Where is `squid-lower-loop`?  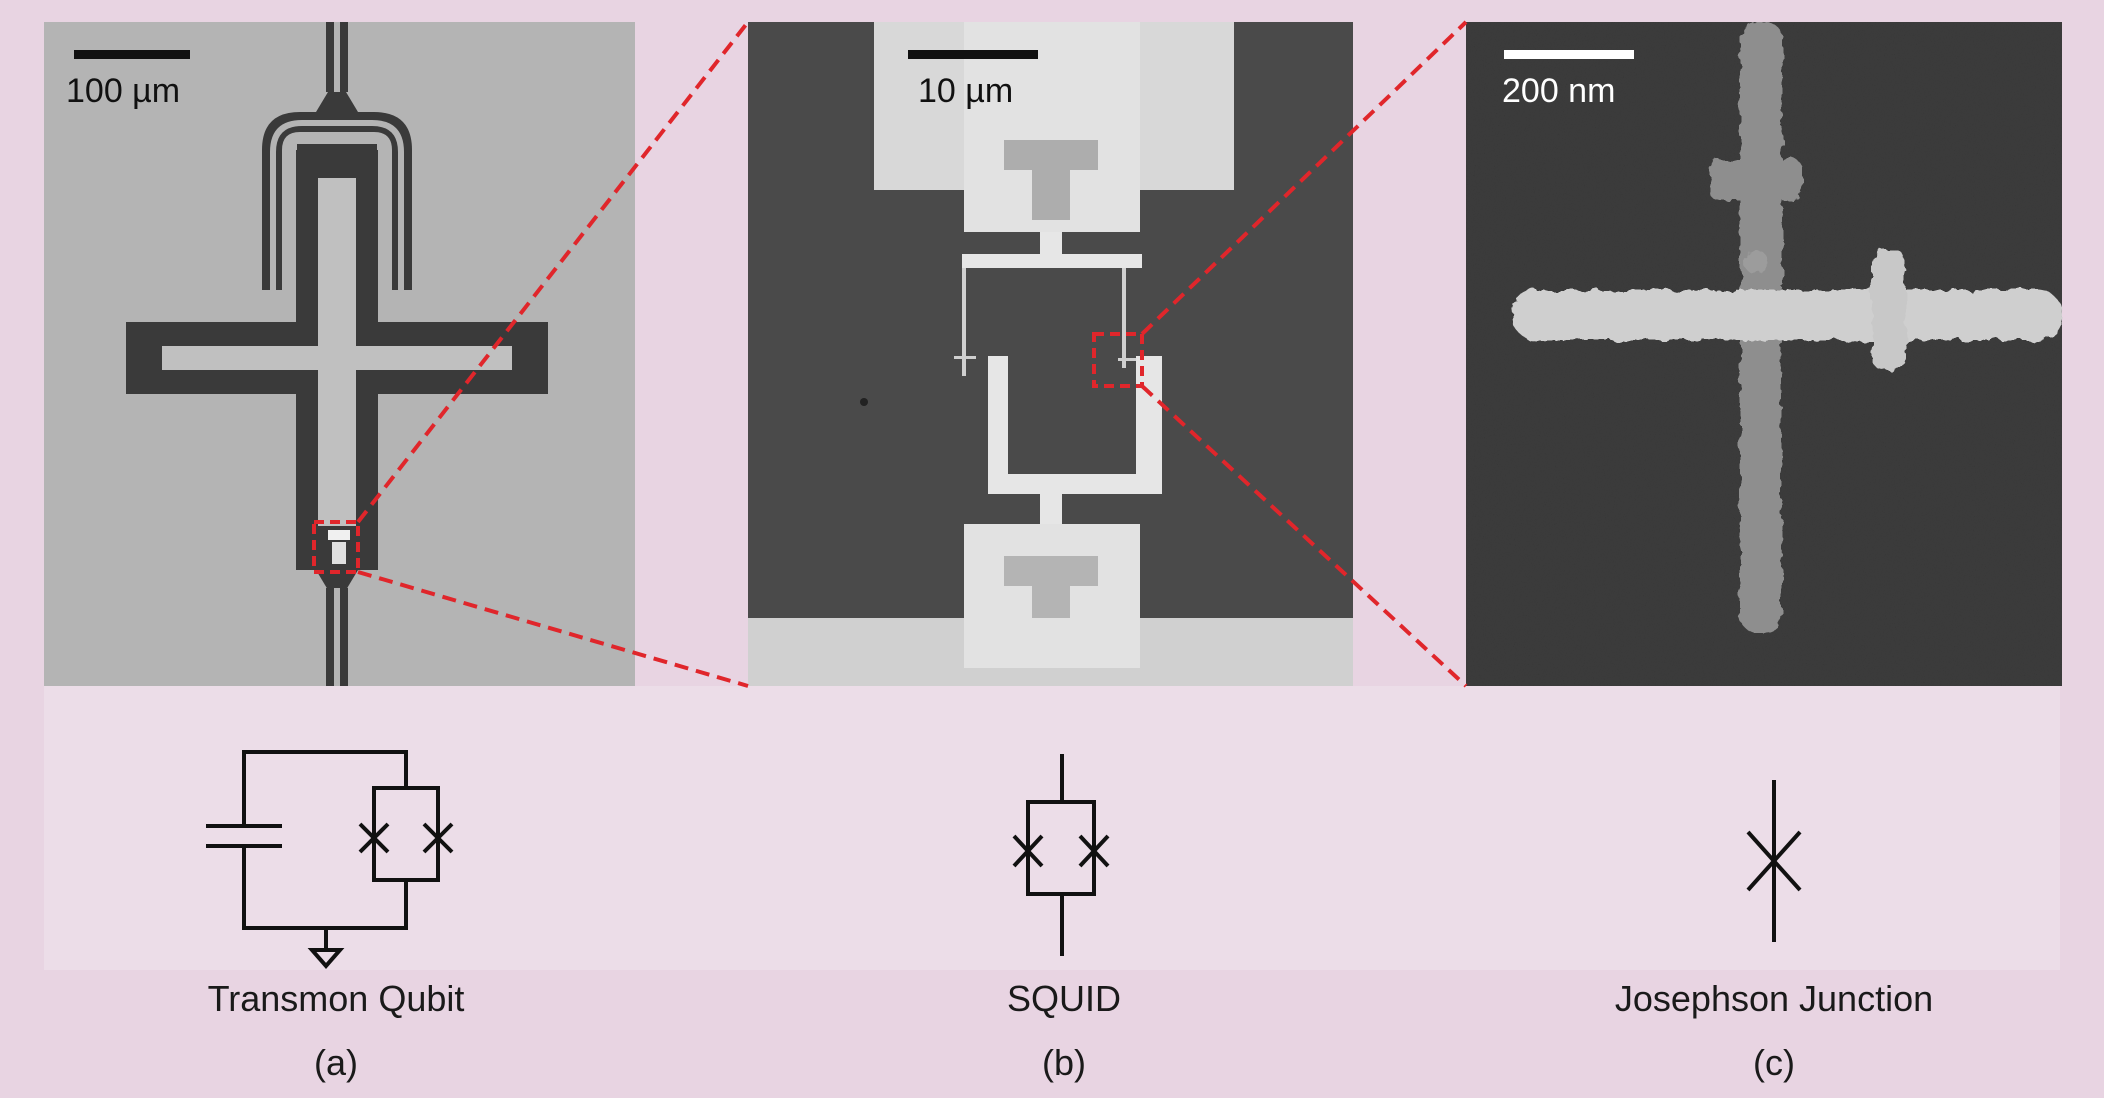
squid-lower-loop is located at coordinates (1075, 425).